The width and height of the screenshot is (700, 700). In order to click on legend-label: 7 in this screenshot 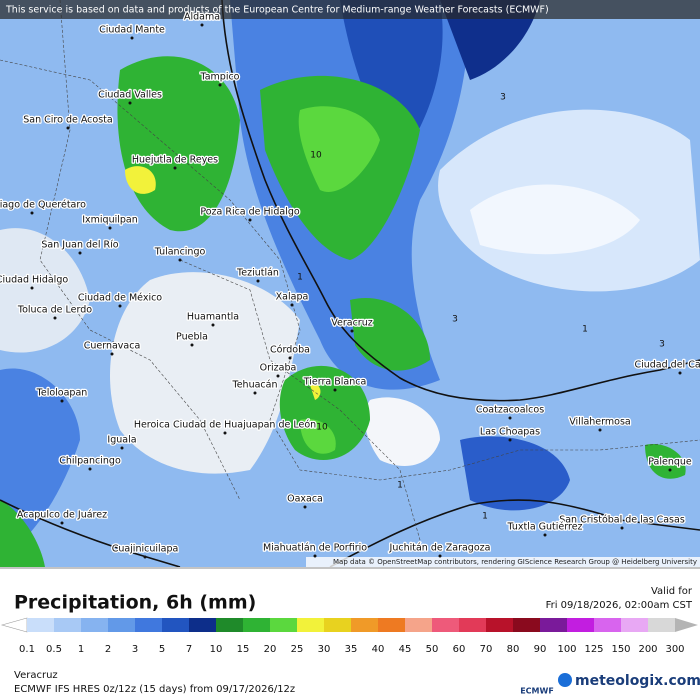, I will do `click(189, 649)`.